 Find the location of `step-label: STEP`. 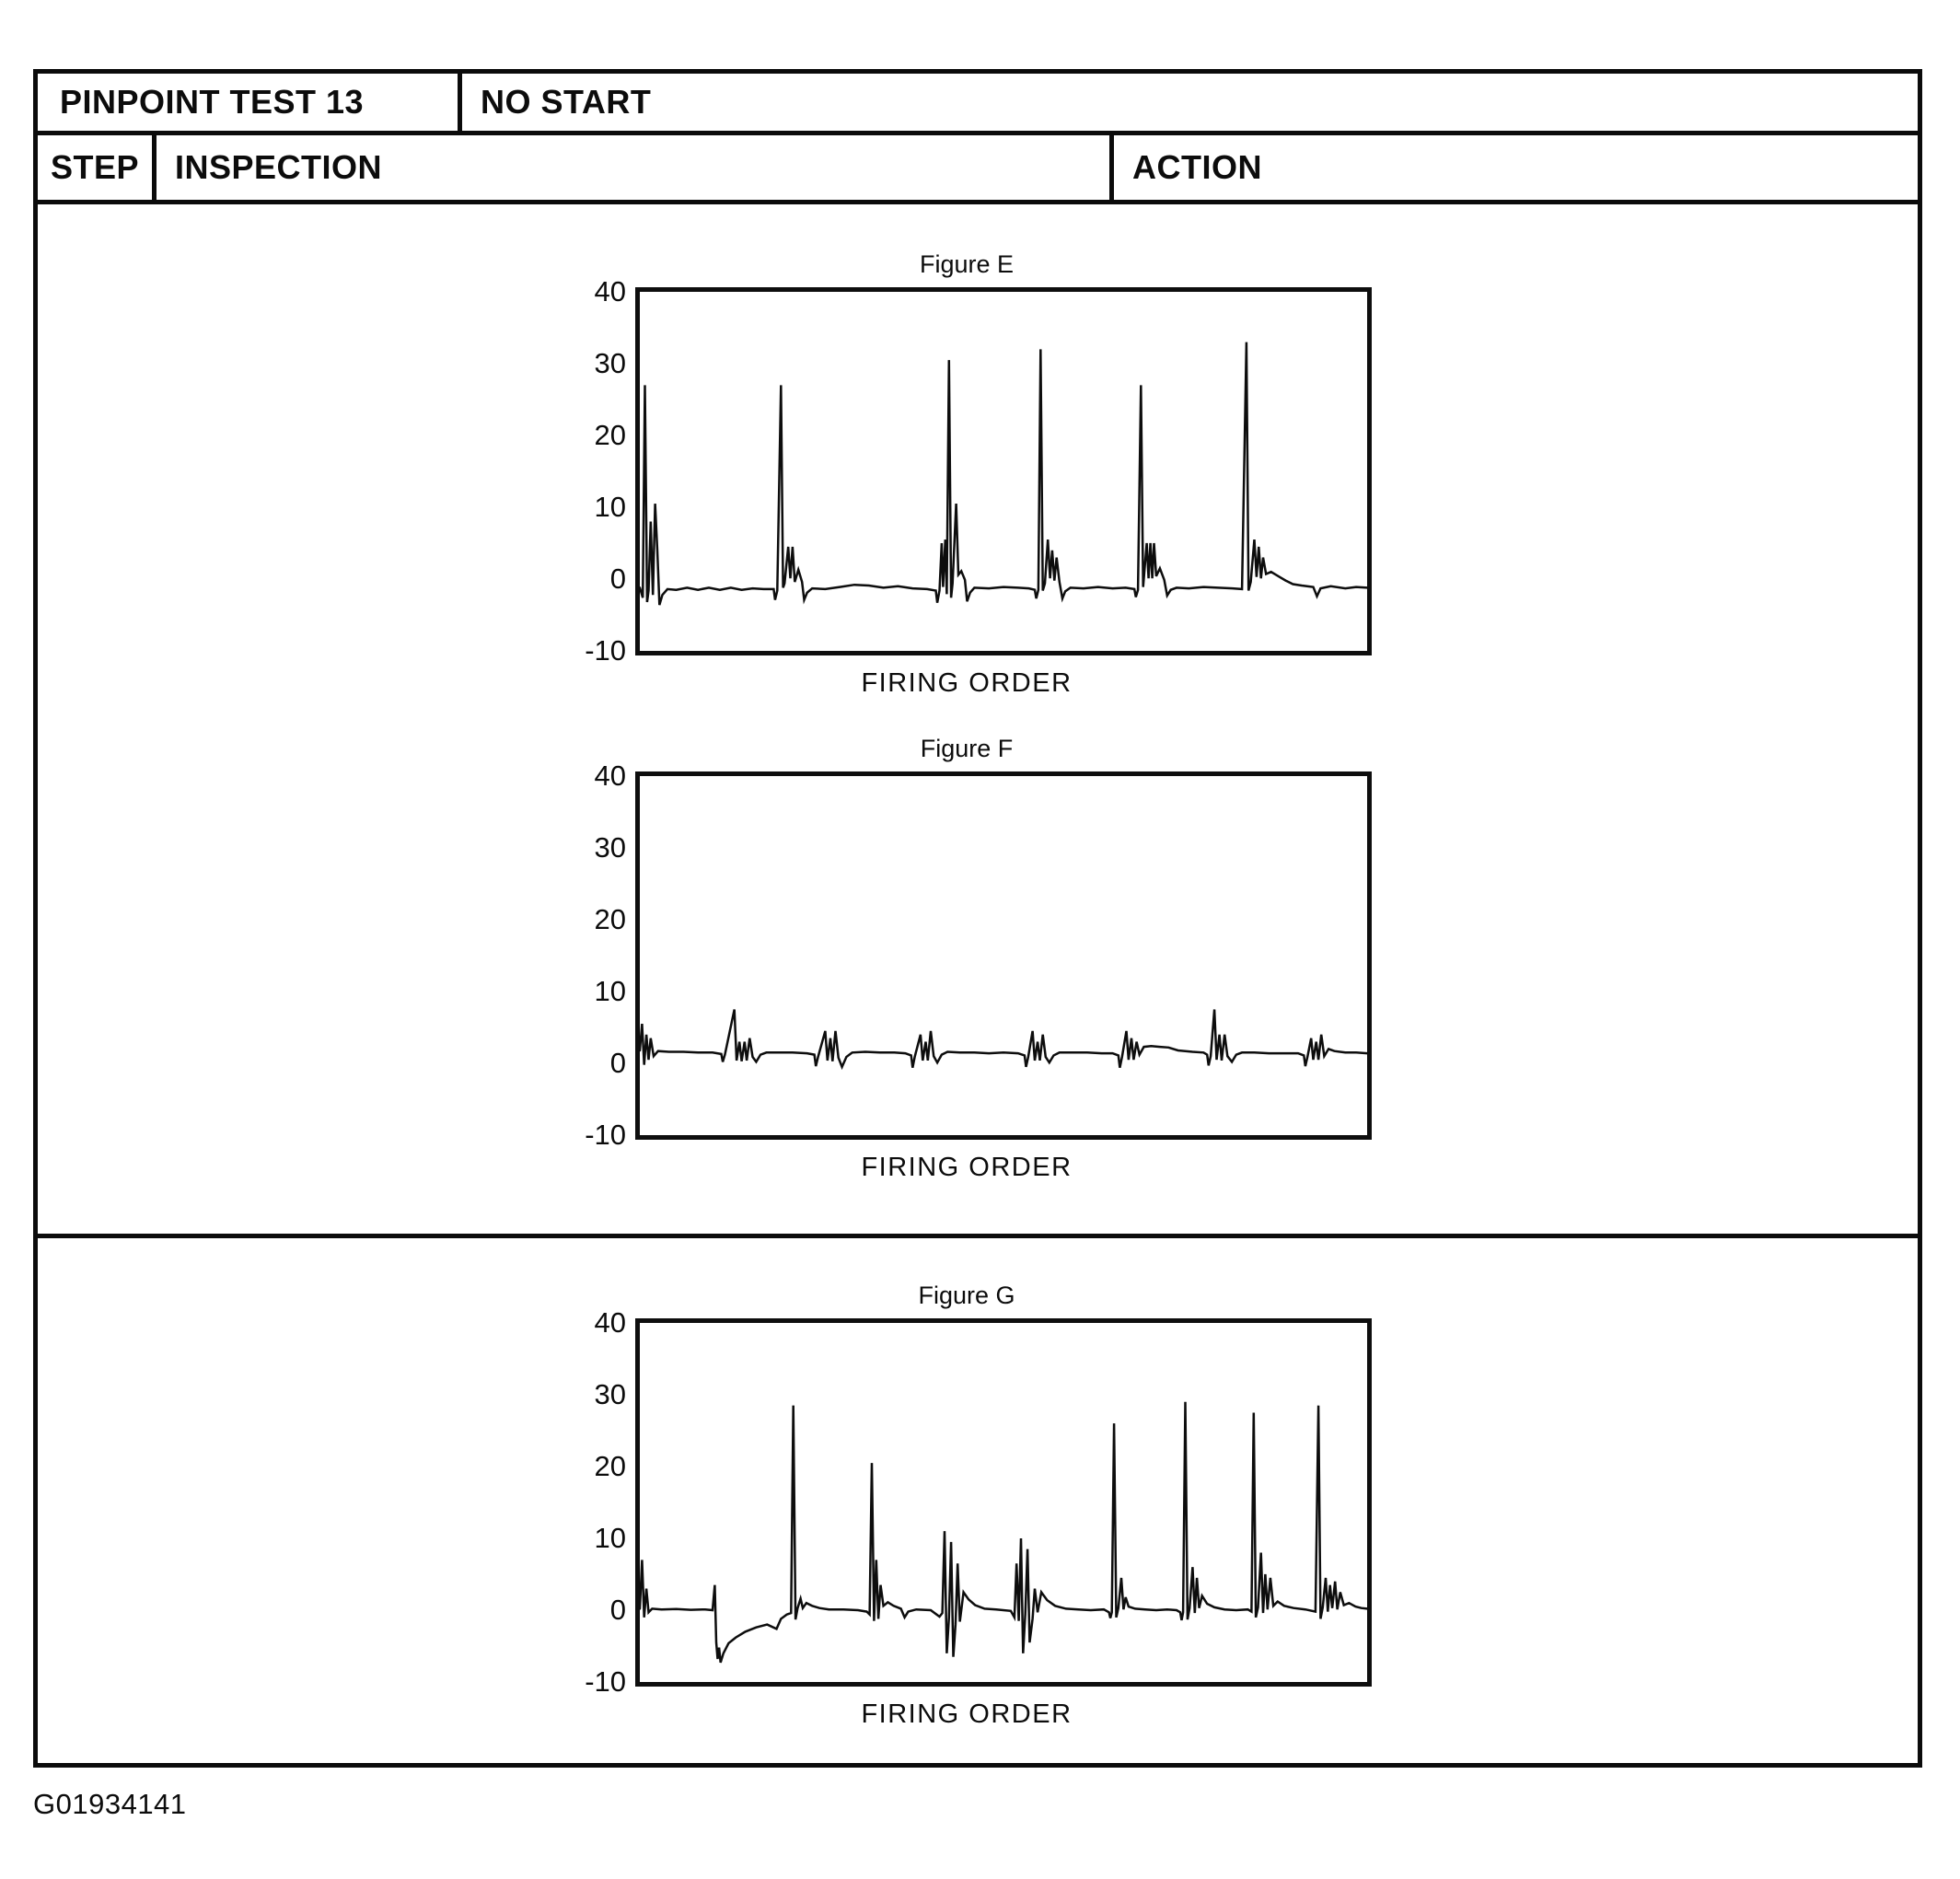

step-label: STEP is located at coordinates (95, 167).